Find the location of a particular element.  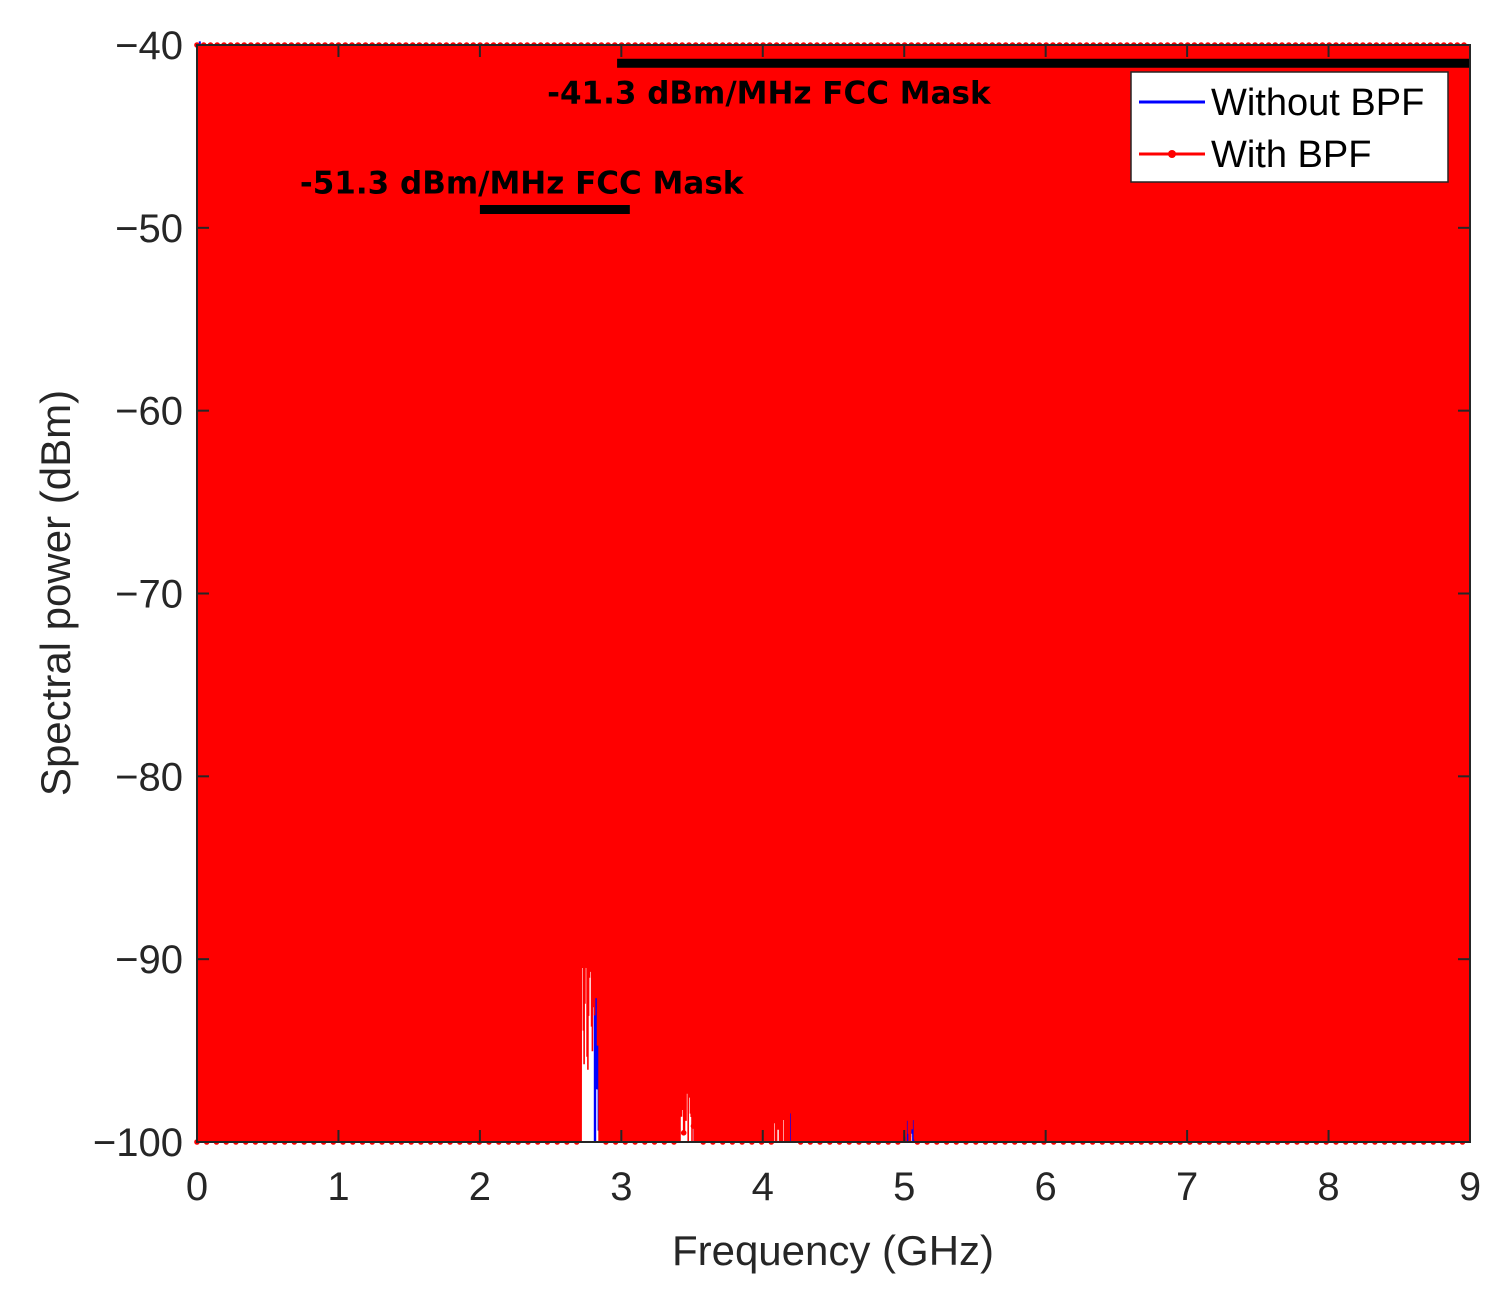

legend-label: Without BPF is located at coordinates (1317, 103).